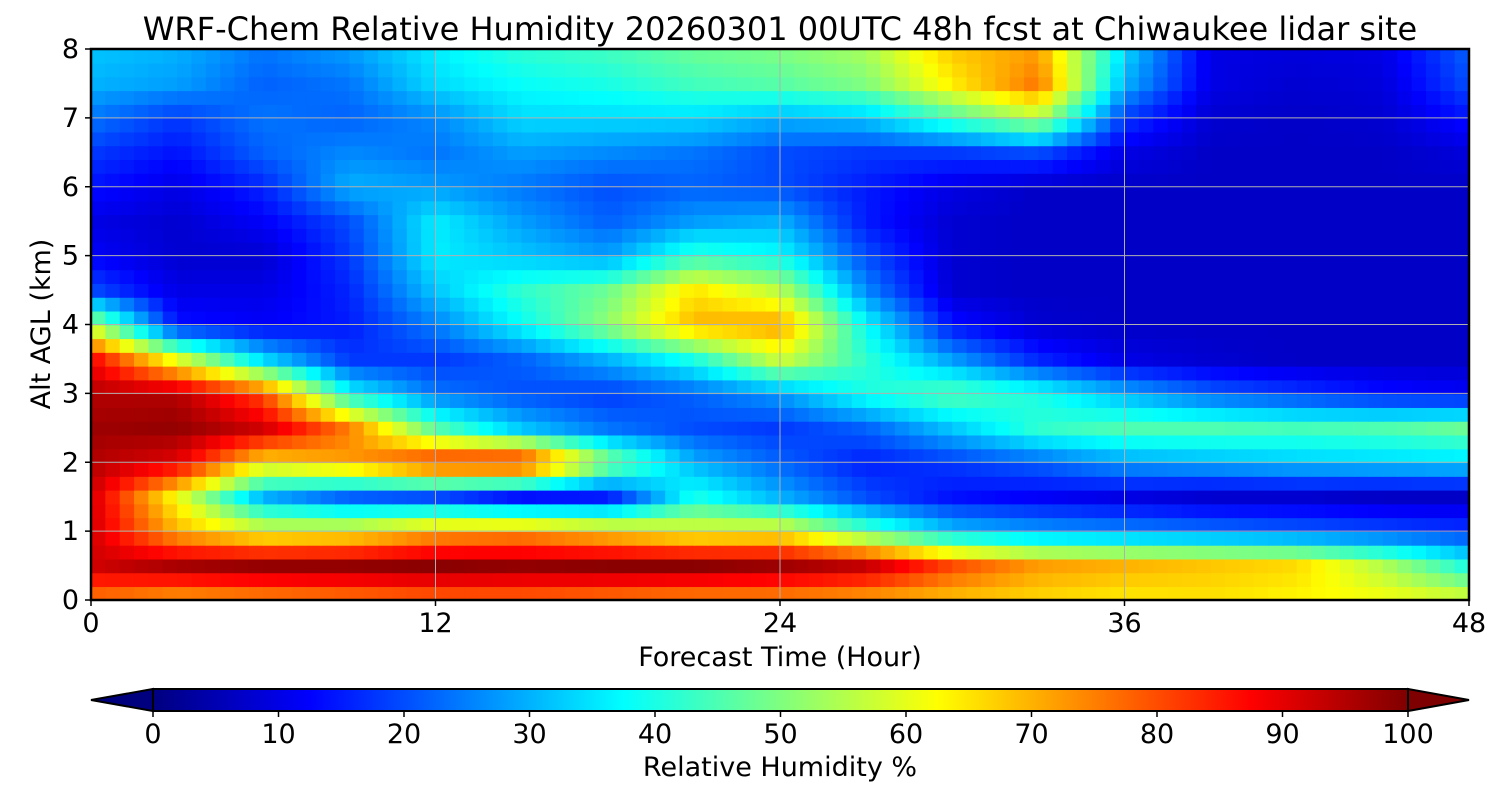 The image size is (1500, 800). Describe the element at coordinates (655, 734) in the screenshot. I see `colorbar-tick-label: 40` at that location.